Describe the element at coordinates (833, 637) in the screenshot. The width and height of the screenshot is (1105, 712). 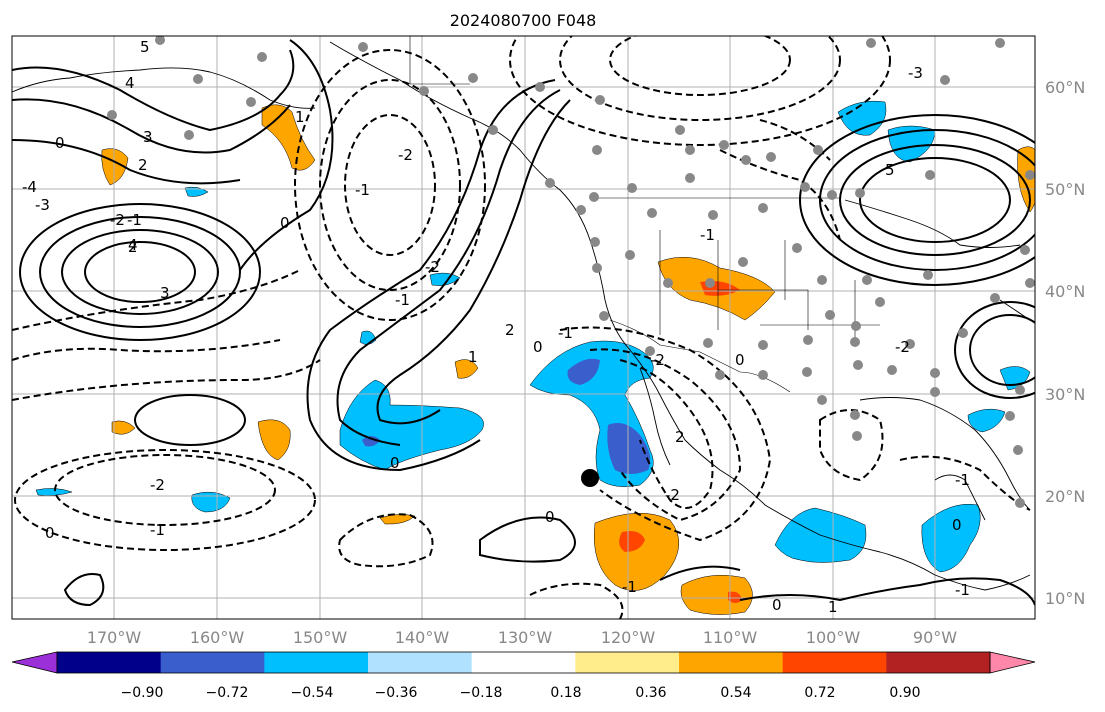
I see `lon-tick-label: 100°W` at that location.